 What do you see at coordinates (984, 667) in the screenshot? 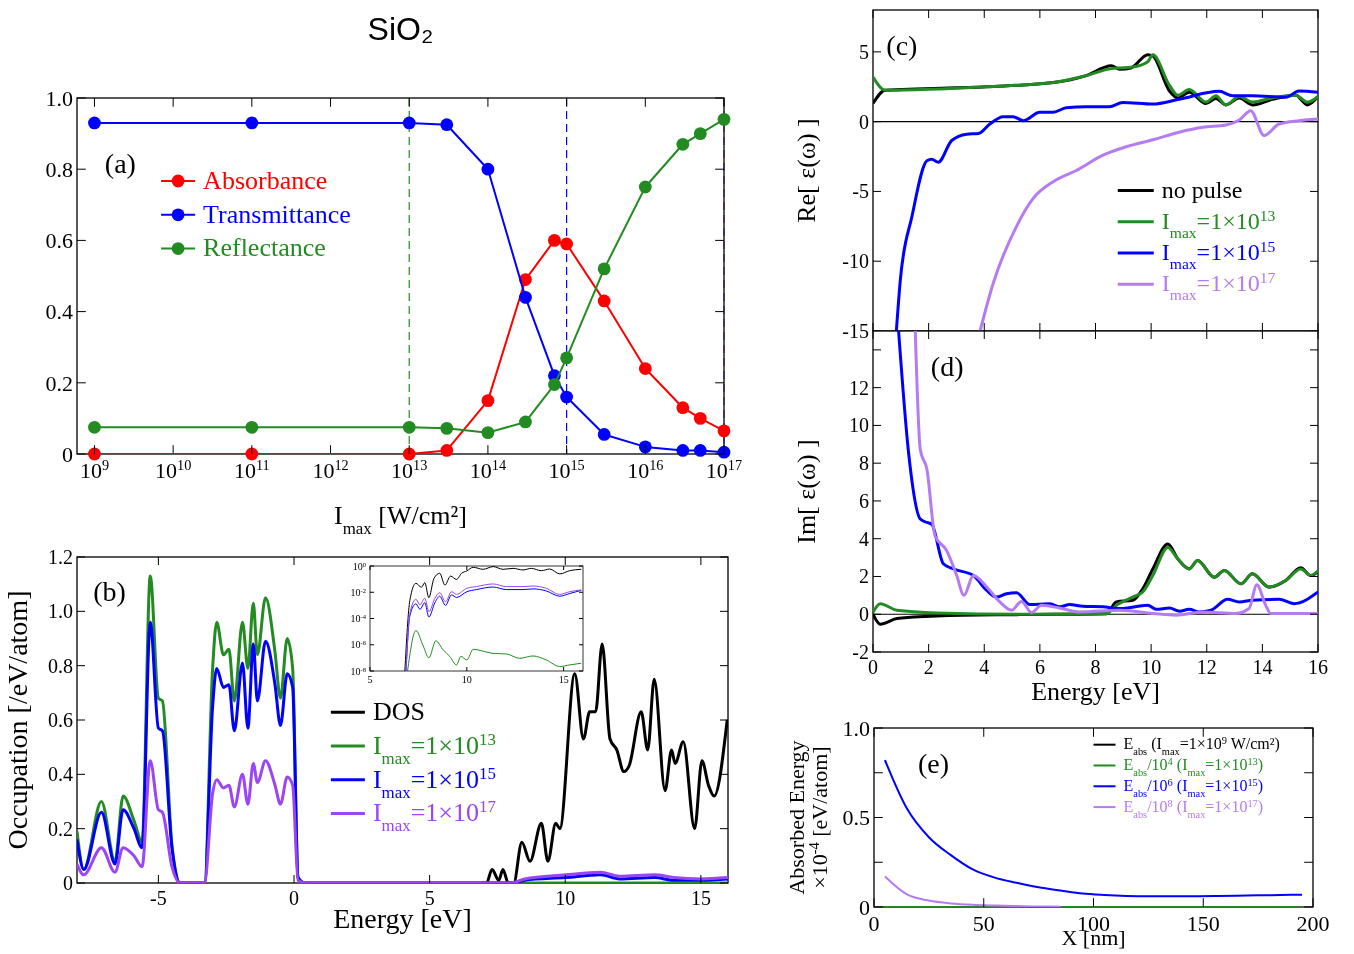
I see `x-tick-label: 4` at bounding box center [984, 667].